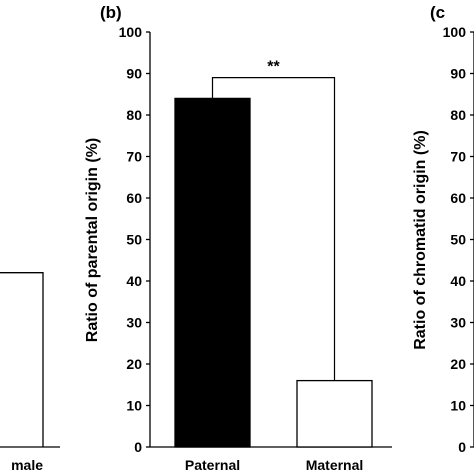  What do you see at coordinates (458, 323) in the screenshot?
I see `panel-c-y-tick-label: 30` at bounding box center [458, 323].